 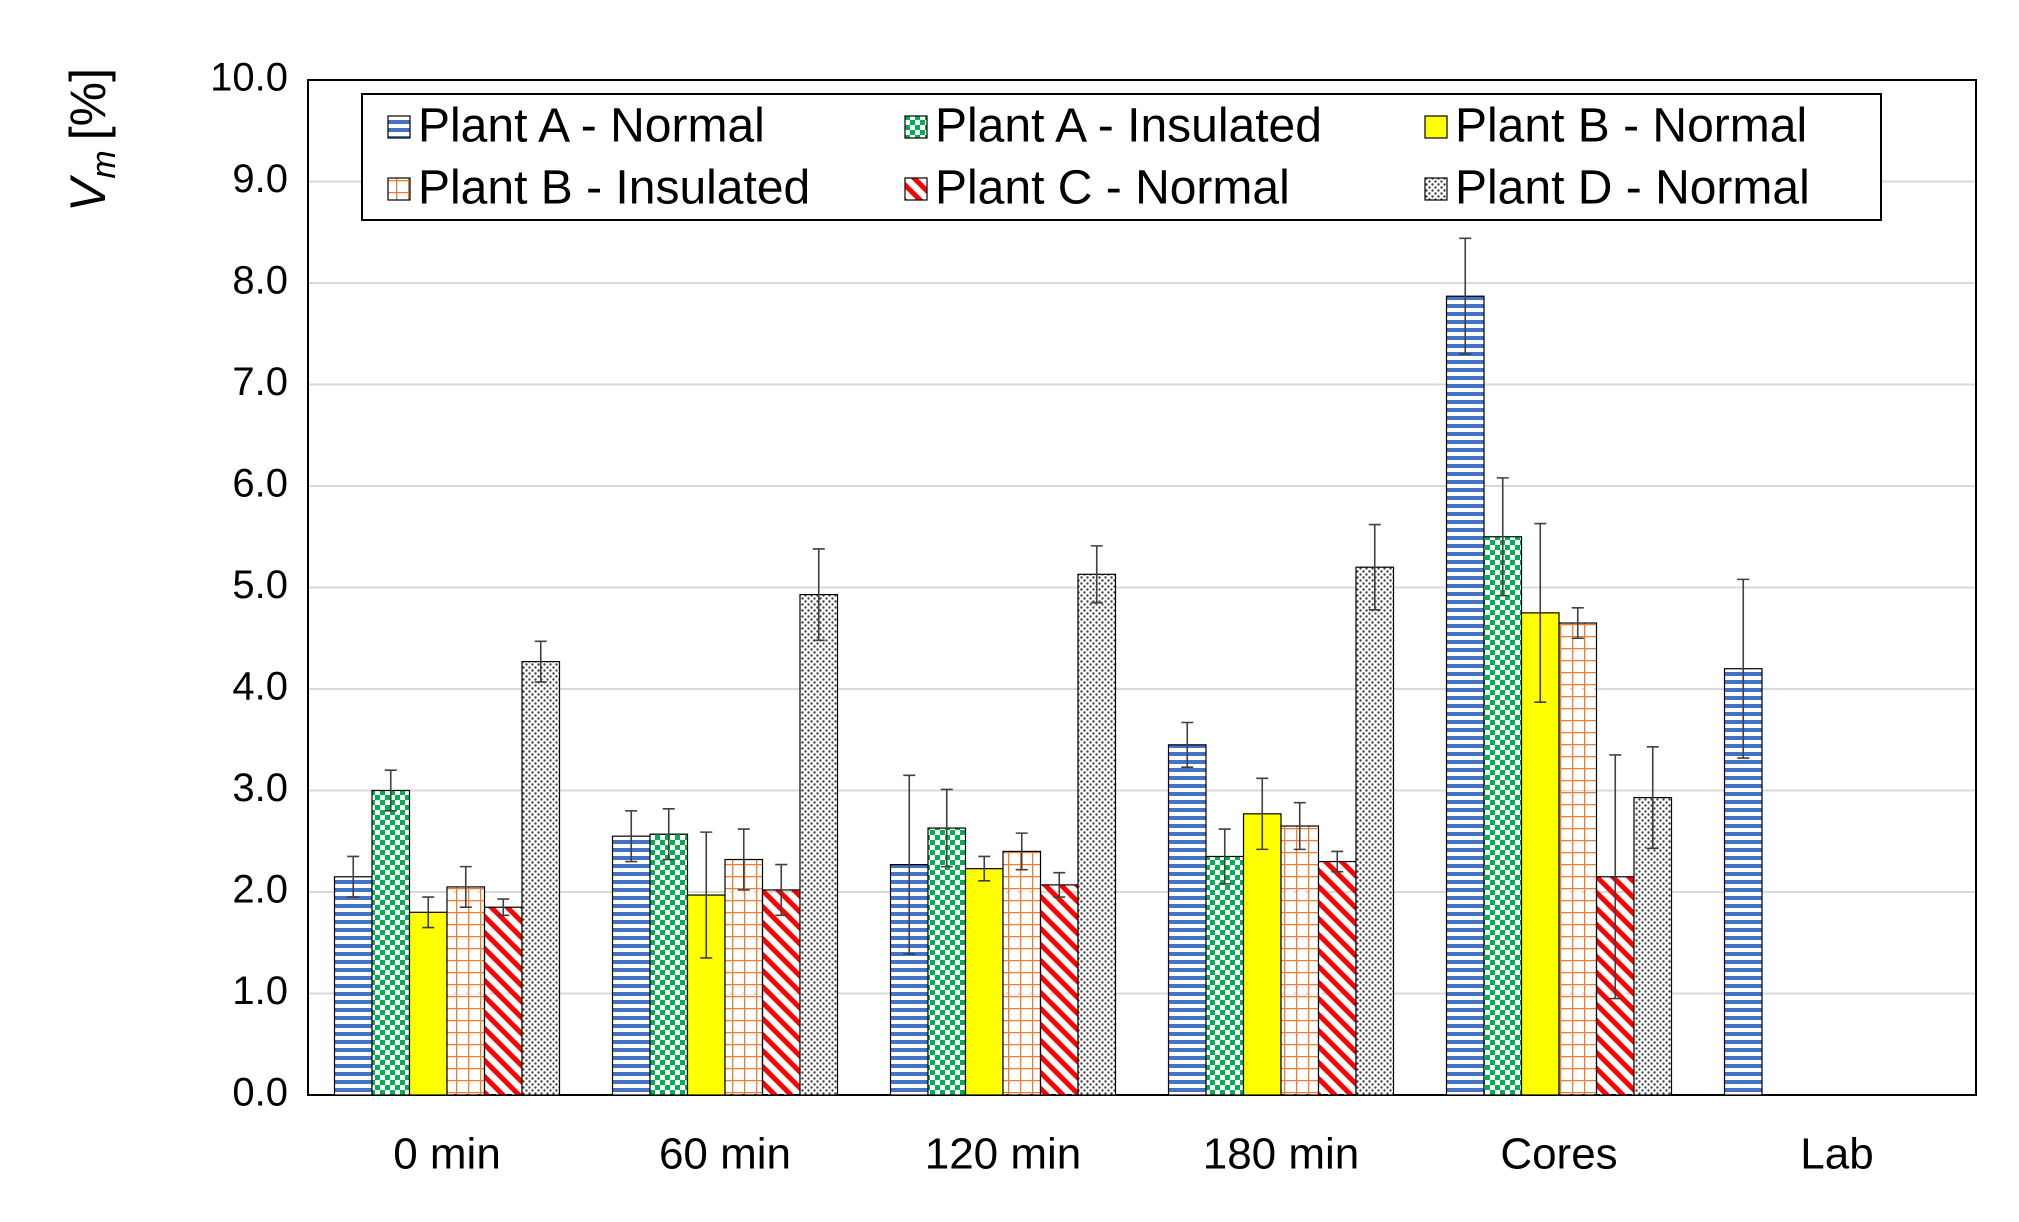 What do you see at coordinates (260, 585) in the screenshot?
I see `y-tick-label: 5.0` at bounding box center [260, 585].